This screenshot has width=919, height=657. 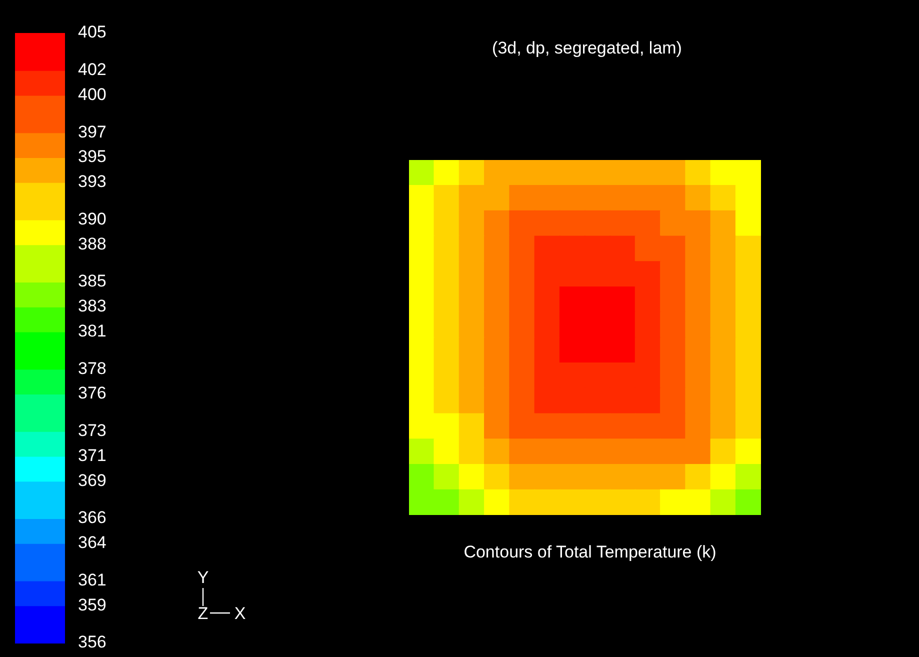 I want to click on color-bar-label: 373, so click(x=92, y=430).